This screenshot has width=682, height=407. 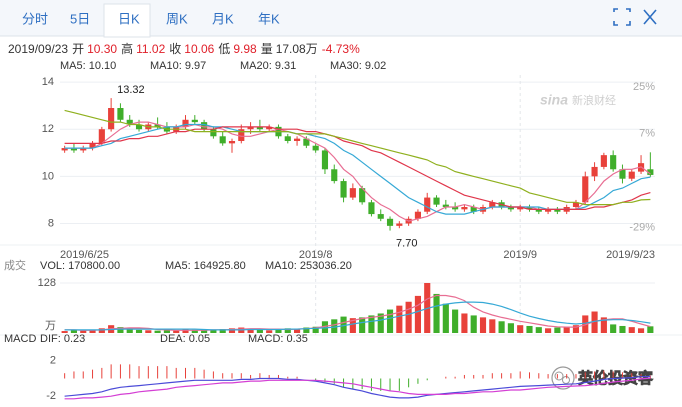 What do you see at coordinates (20, 339) in the screenshot?
I see `panel-title: MACD` at bounding box center [20, 339].